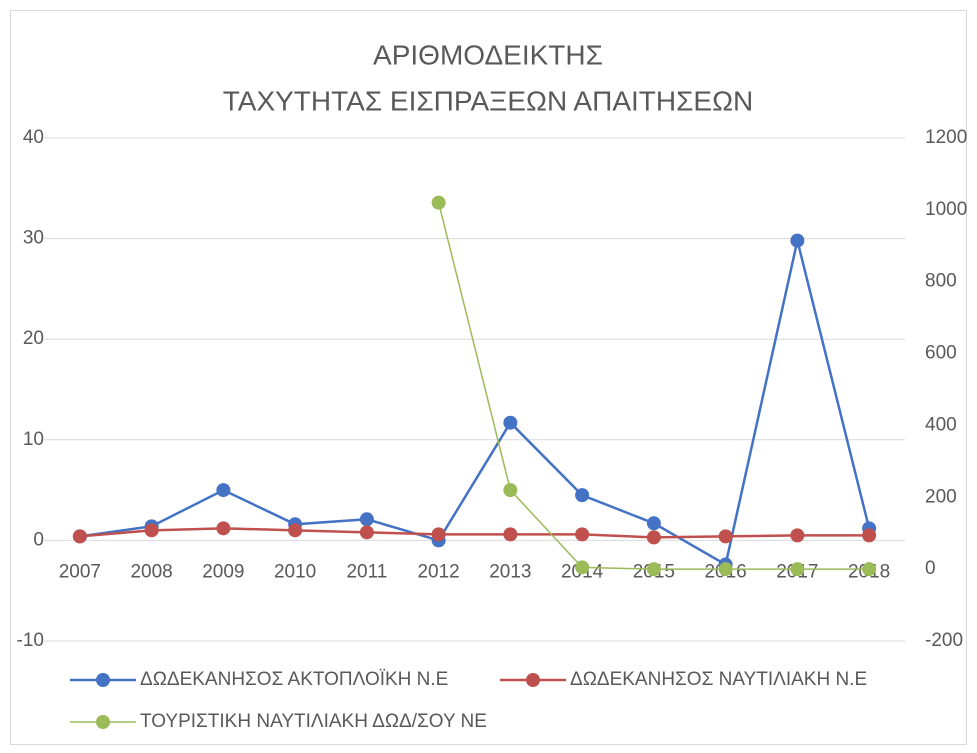  I want to click on y-tick-label: 0, so click(38, 539).